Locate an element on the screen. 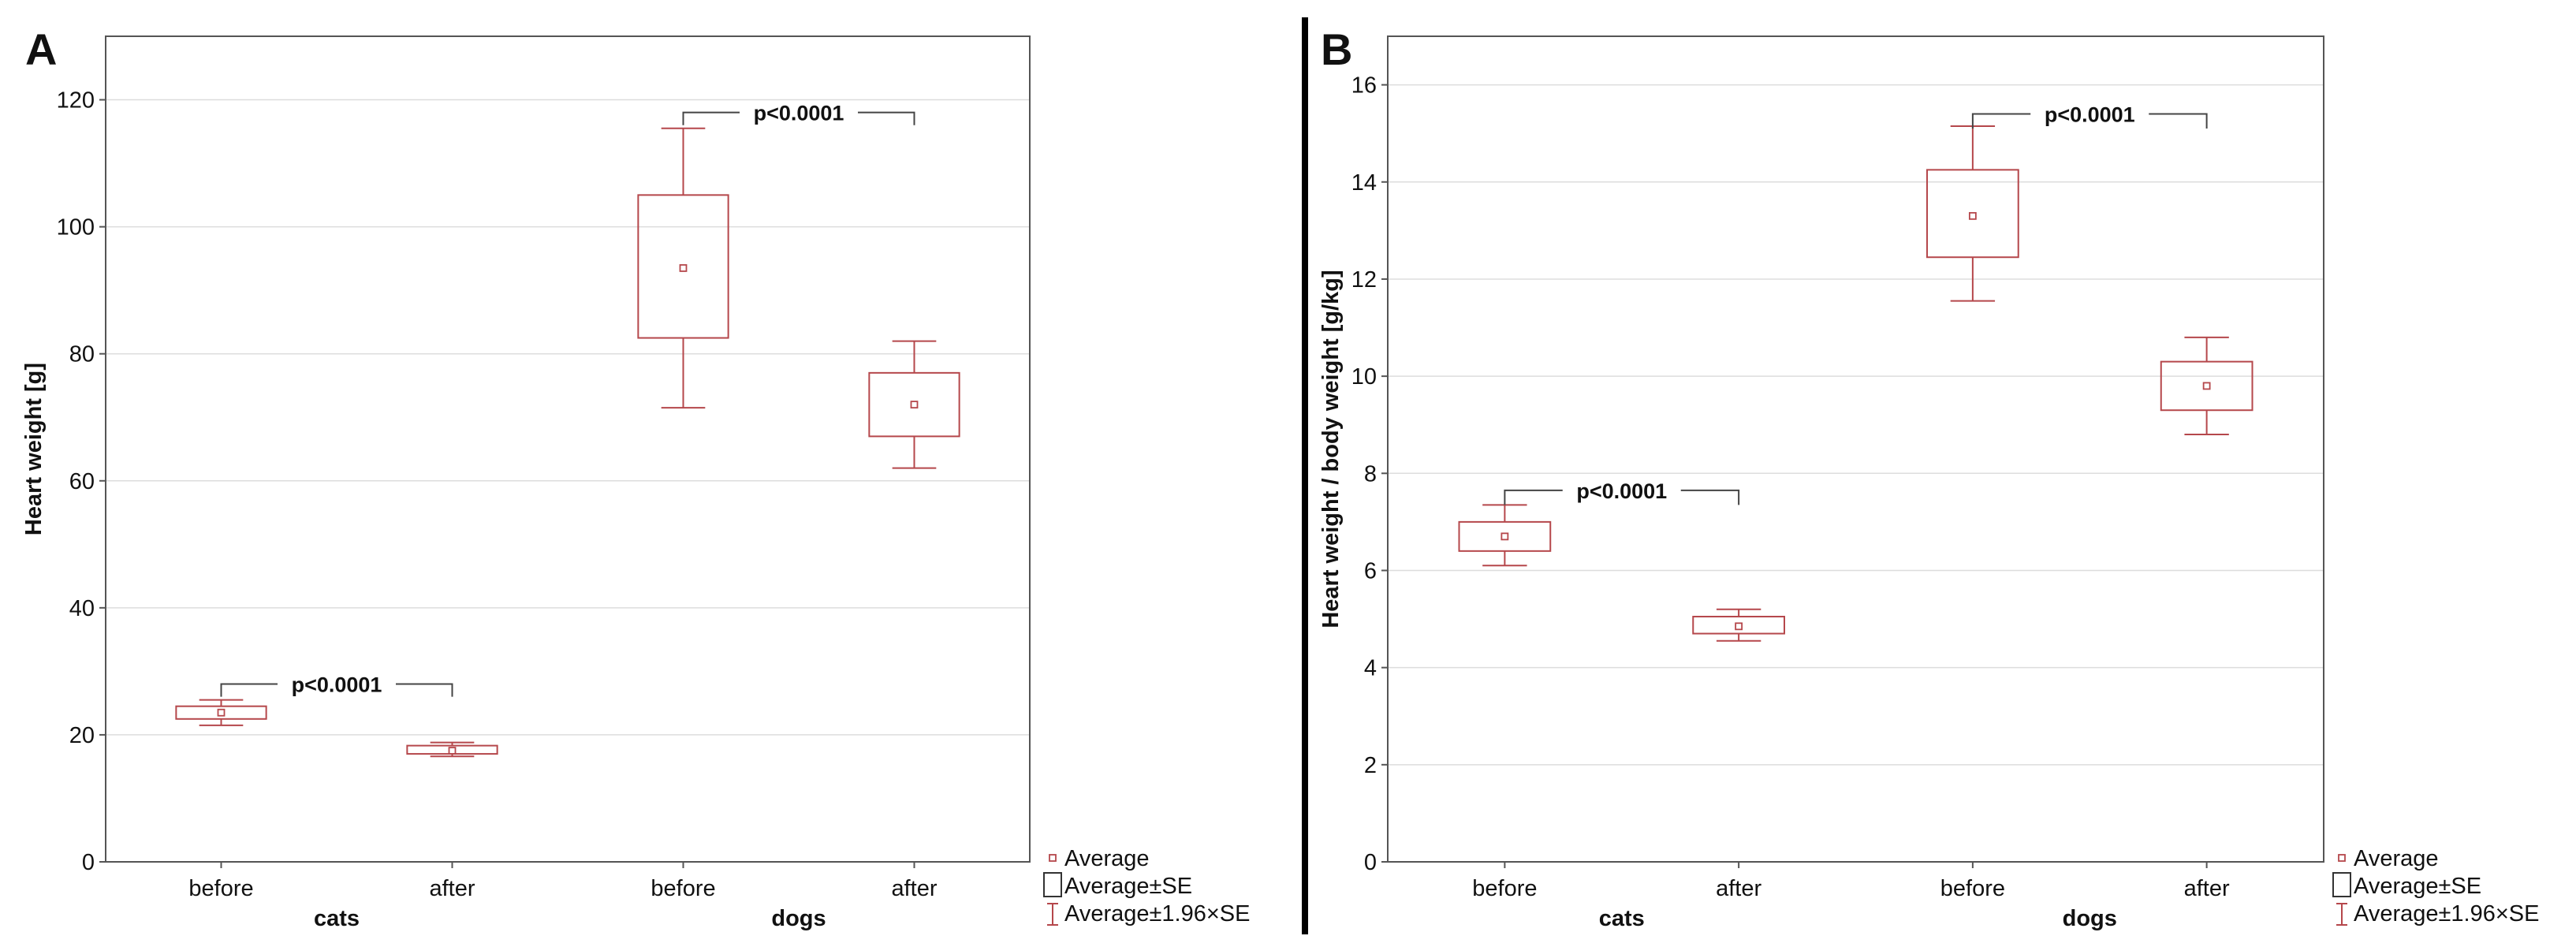  y-tick-label: 10 is located at coordinates (1364, 377).